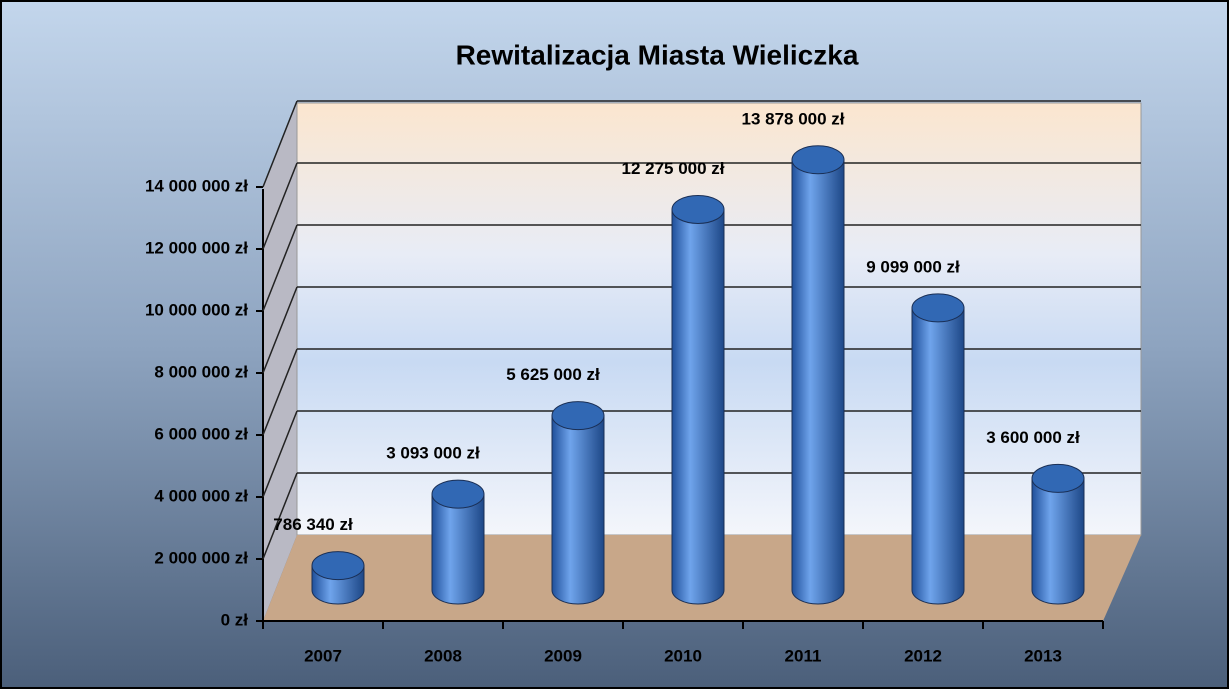  What do you see at coordinates (672, 168) in the screenshot?
I see `data-label: 12 275 000 zł` at bounding box center [672, 168].